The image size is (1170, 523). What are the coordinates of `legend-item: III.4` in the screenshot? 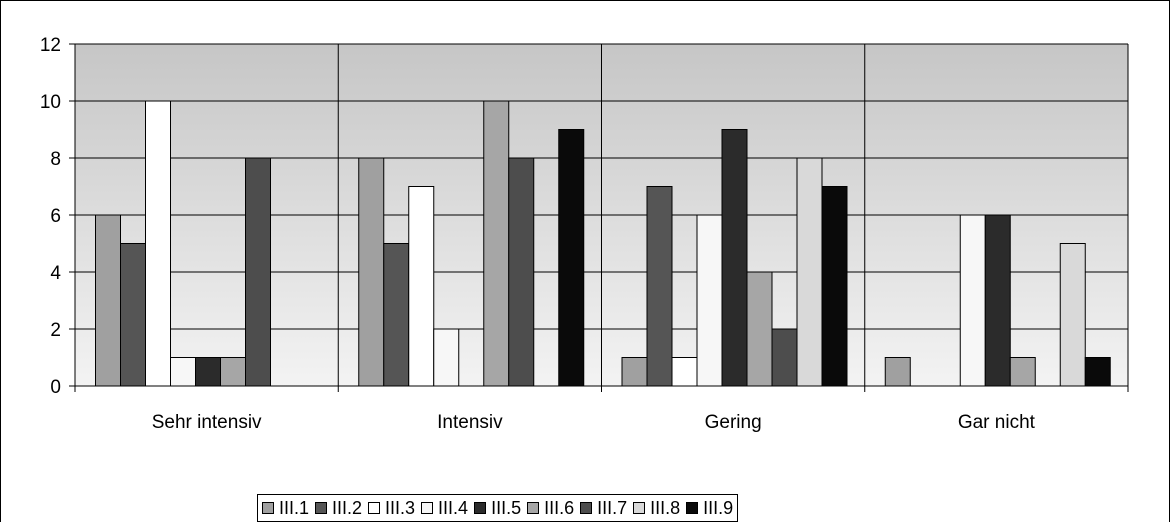 It's located at (444, 508).